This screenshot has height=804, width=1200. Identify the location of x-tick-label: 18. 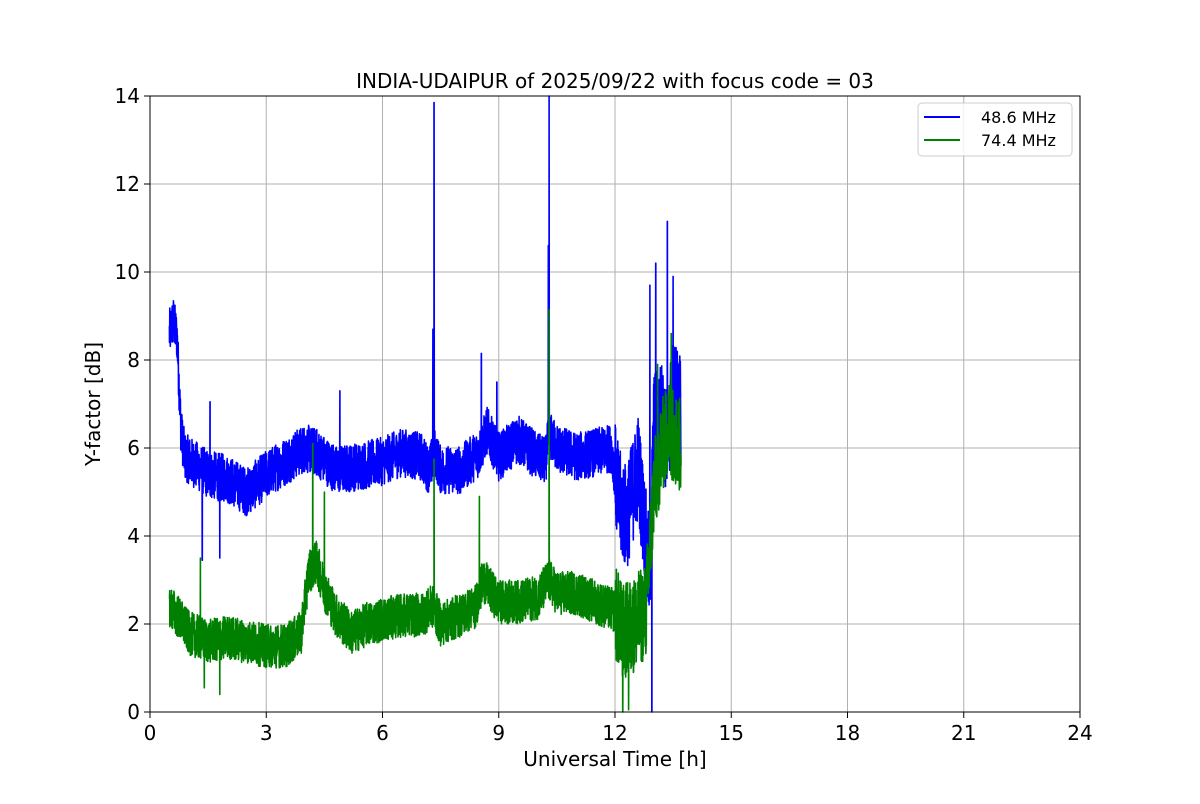
(847, 733).